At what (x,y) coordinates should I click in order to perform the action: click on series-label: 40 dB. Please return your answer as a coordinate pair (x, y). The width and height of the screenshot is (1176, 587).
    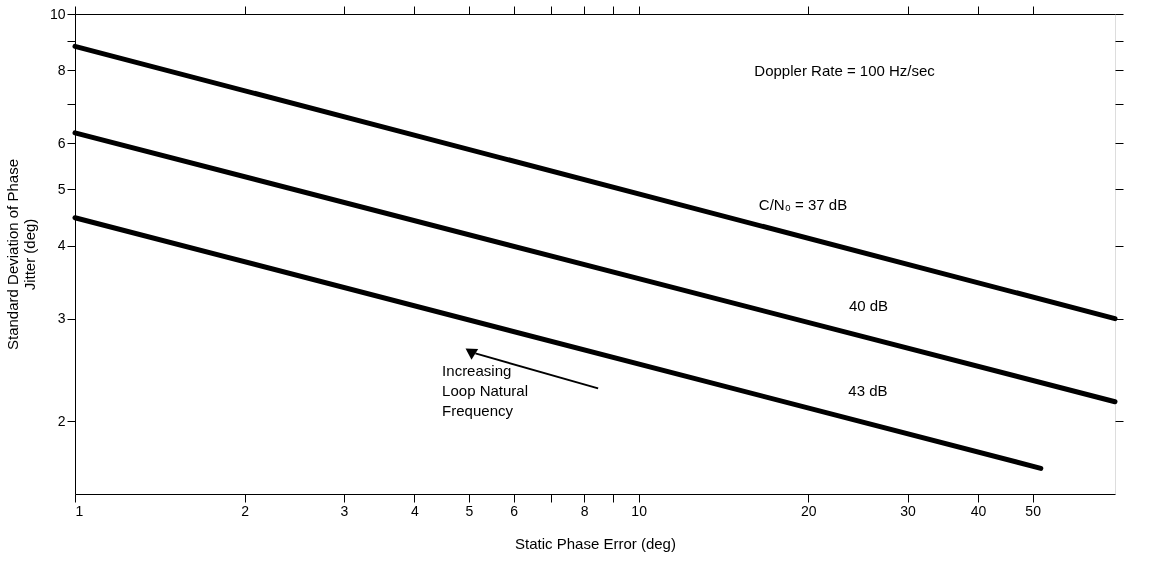
    Looking at the image, I should click on (868, 305).